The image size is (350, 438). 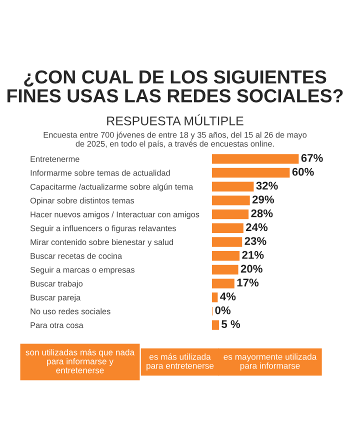 I want to click on y-tick-label: Buscar recetas de cocina, so click(x=76, y=255).